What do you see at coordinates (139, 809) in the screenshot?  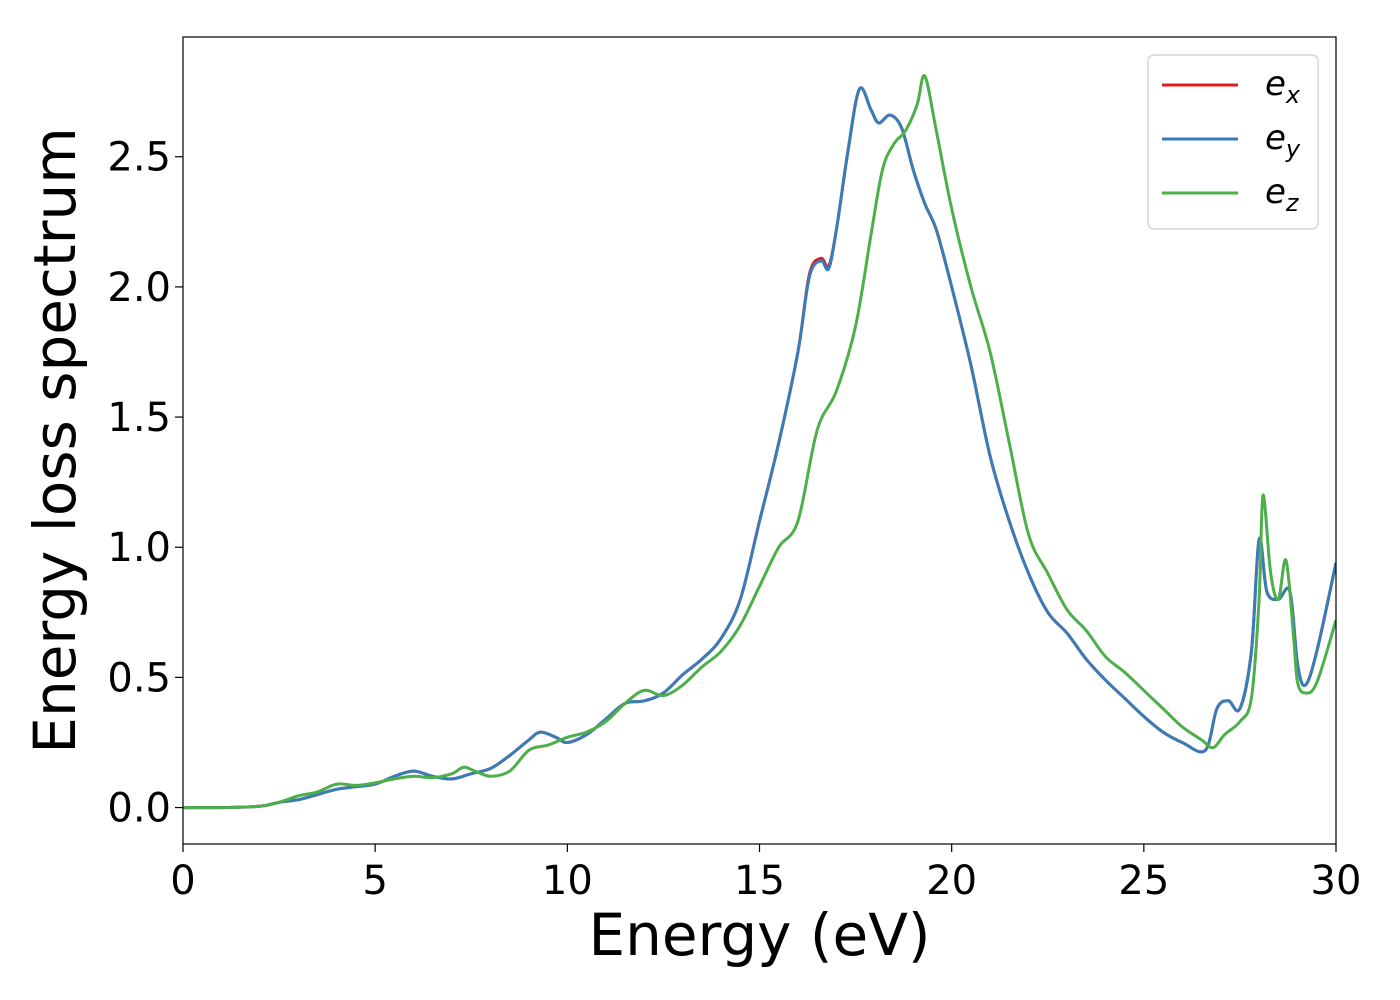 I see `y-tick-label: 0.0` at bounding box center [139, 809].